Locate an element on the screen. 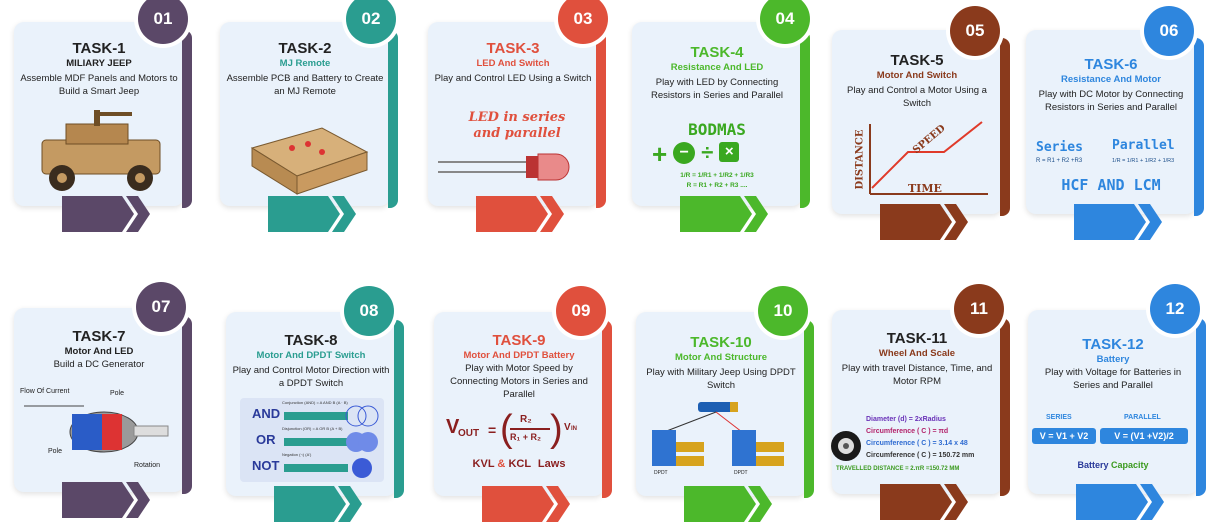 This screenshot has height=531, width=1208. task-subtitle: Battery is located at coordinates (1113, 359).